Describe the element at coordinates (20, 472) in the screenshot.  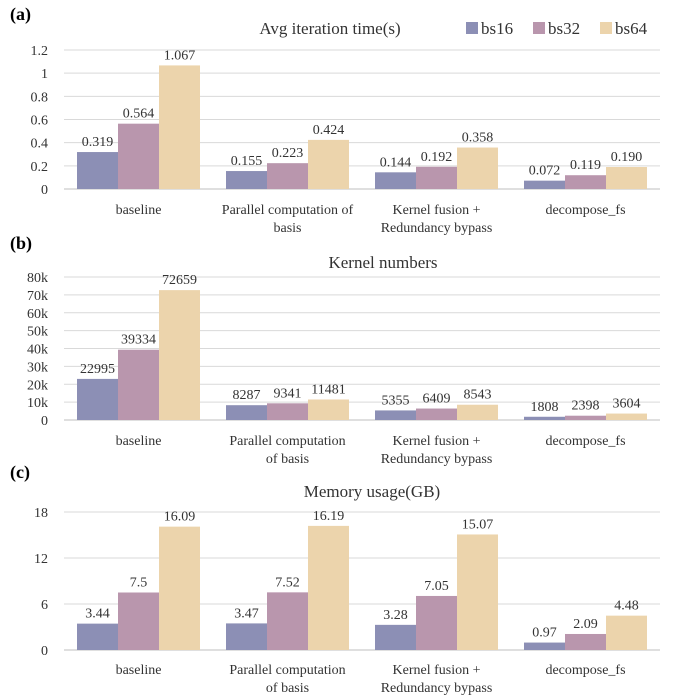
I see `panel-label: (c)` at that location.